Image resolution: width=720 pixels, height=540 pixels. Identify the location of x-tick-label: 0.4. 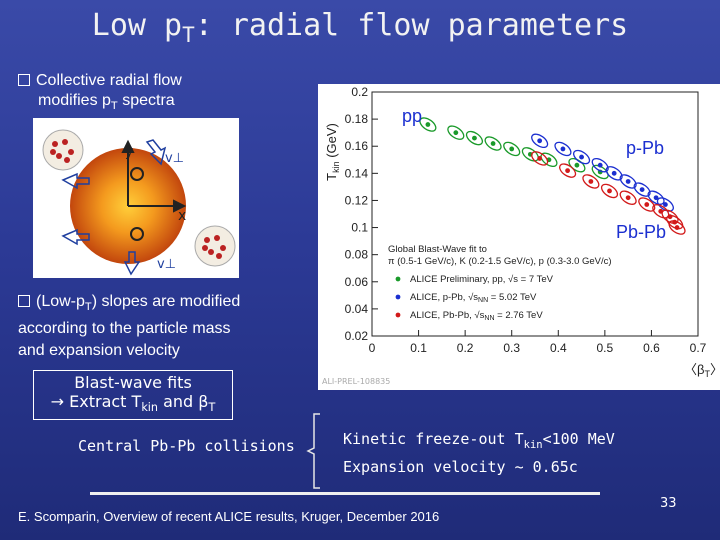
(558, 348).